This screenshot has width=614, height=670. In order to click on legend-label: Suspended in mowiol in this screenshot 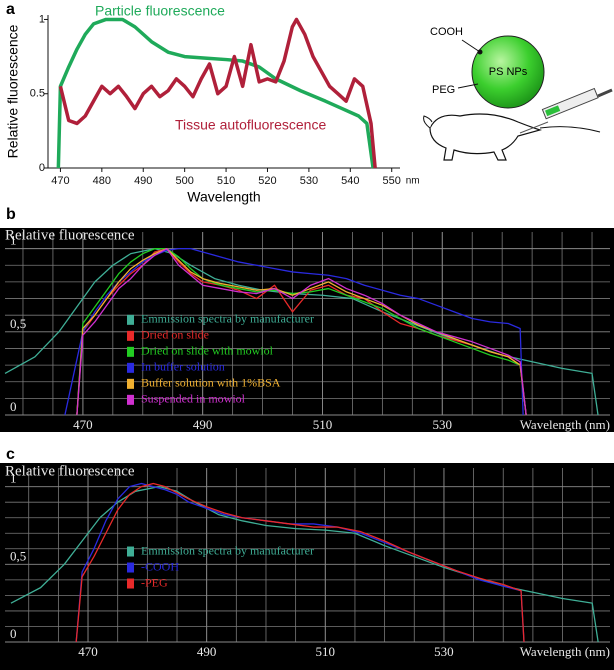, I will do `click(193, 399)`.